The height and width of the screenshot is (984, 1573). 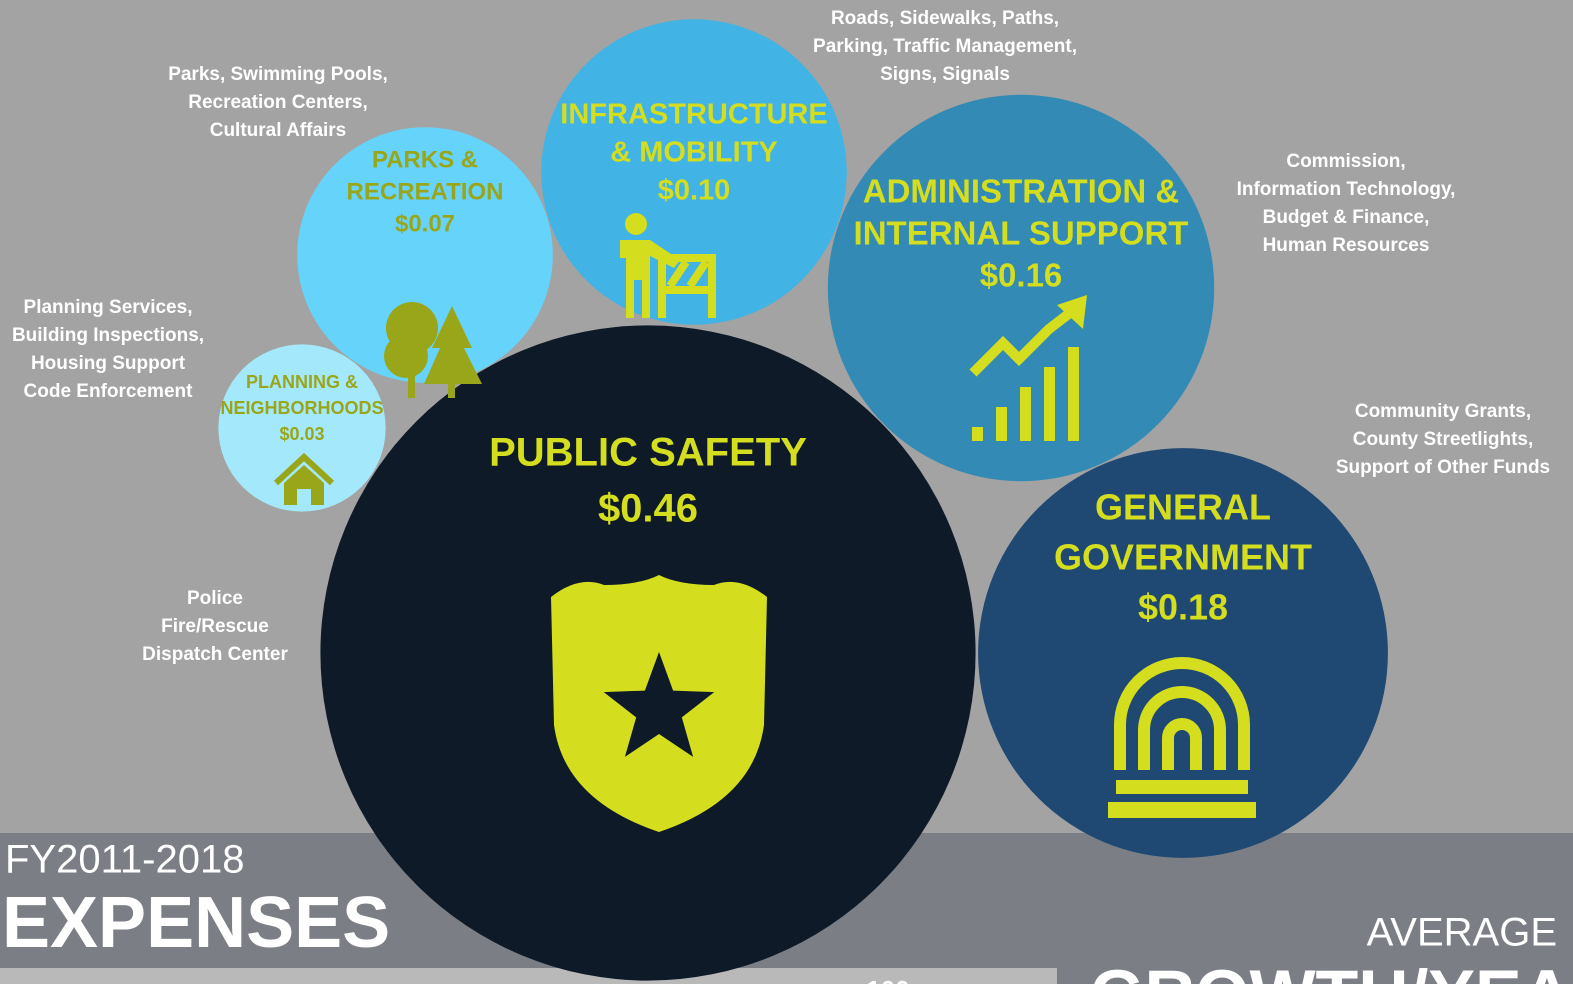 I want to click on bubble-name: GENERAL, so click(x=1183, y=507).